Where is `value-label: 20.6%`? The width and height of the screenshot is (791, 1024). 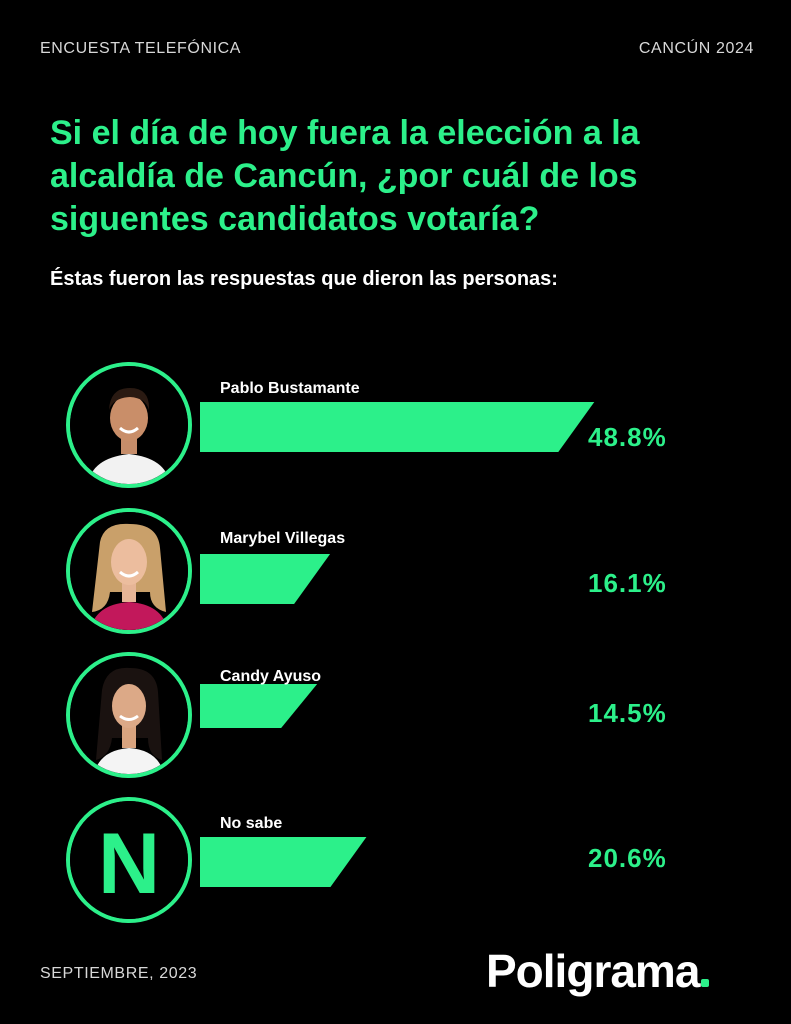 value-label: 20.6% is located at coordinates (627, 858).